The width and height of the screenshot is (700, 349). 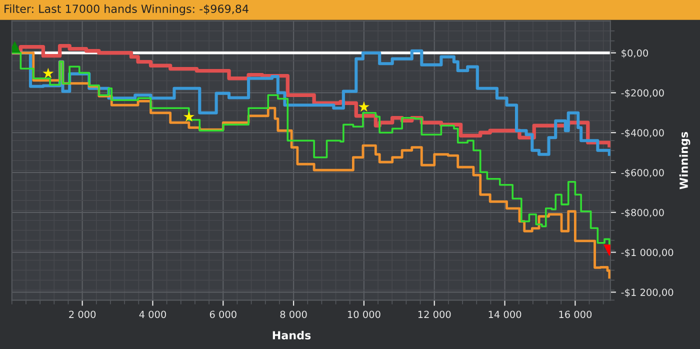 I want to click on x-tick-label: 10 000, so click(x=364, y=314).